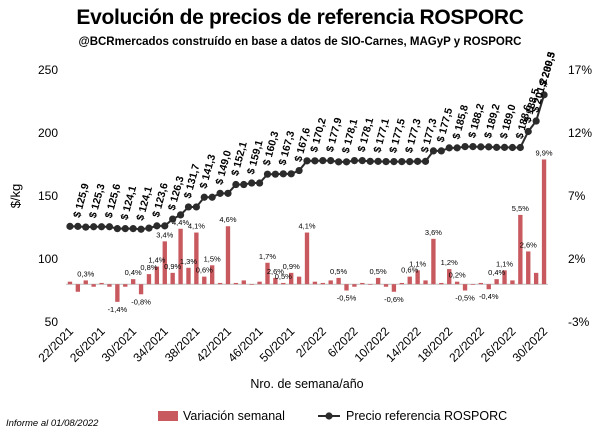  I want to click on bar-data-label: 4,4%, so click(180, 222).